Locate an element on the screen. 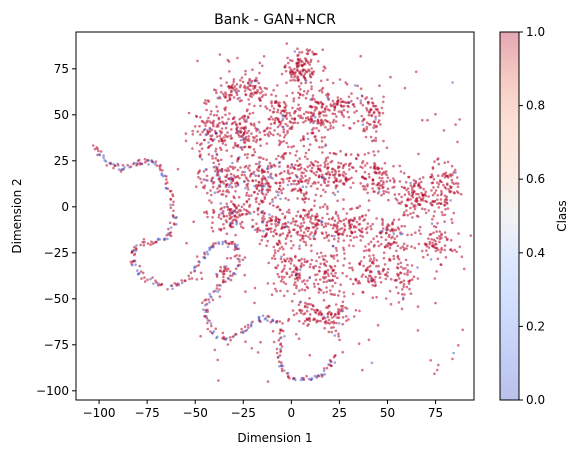 The height and width of the screenshot is (455, 578). y-tick-label: −100 is located at coordinates (52, 391).